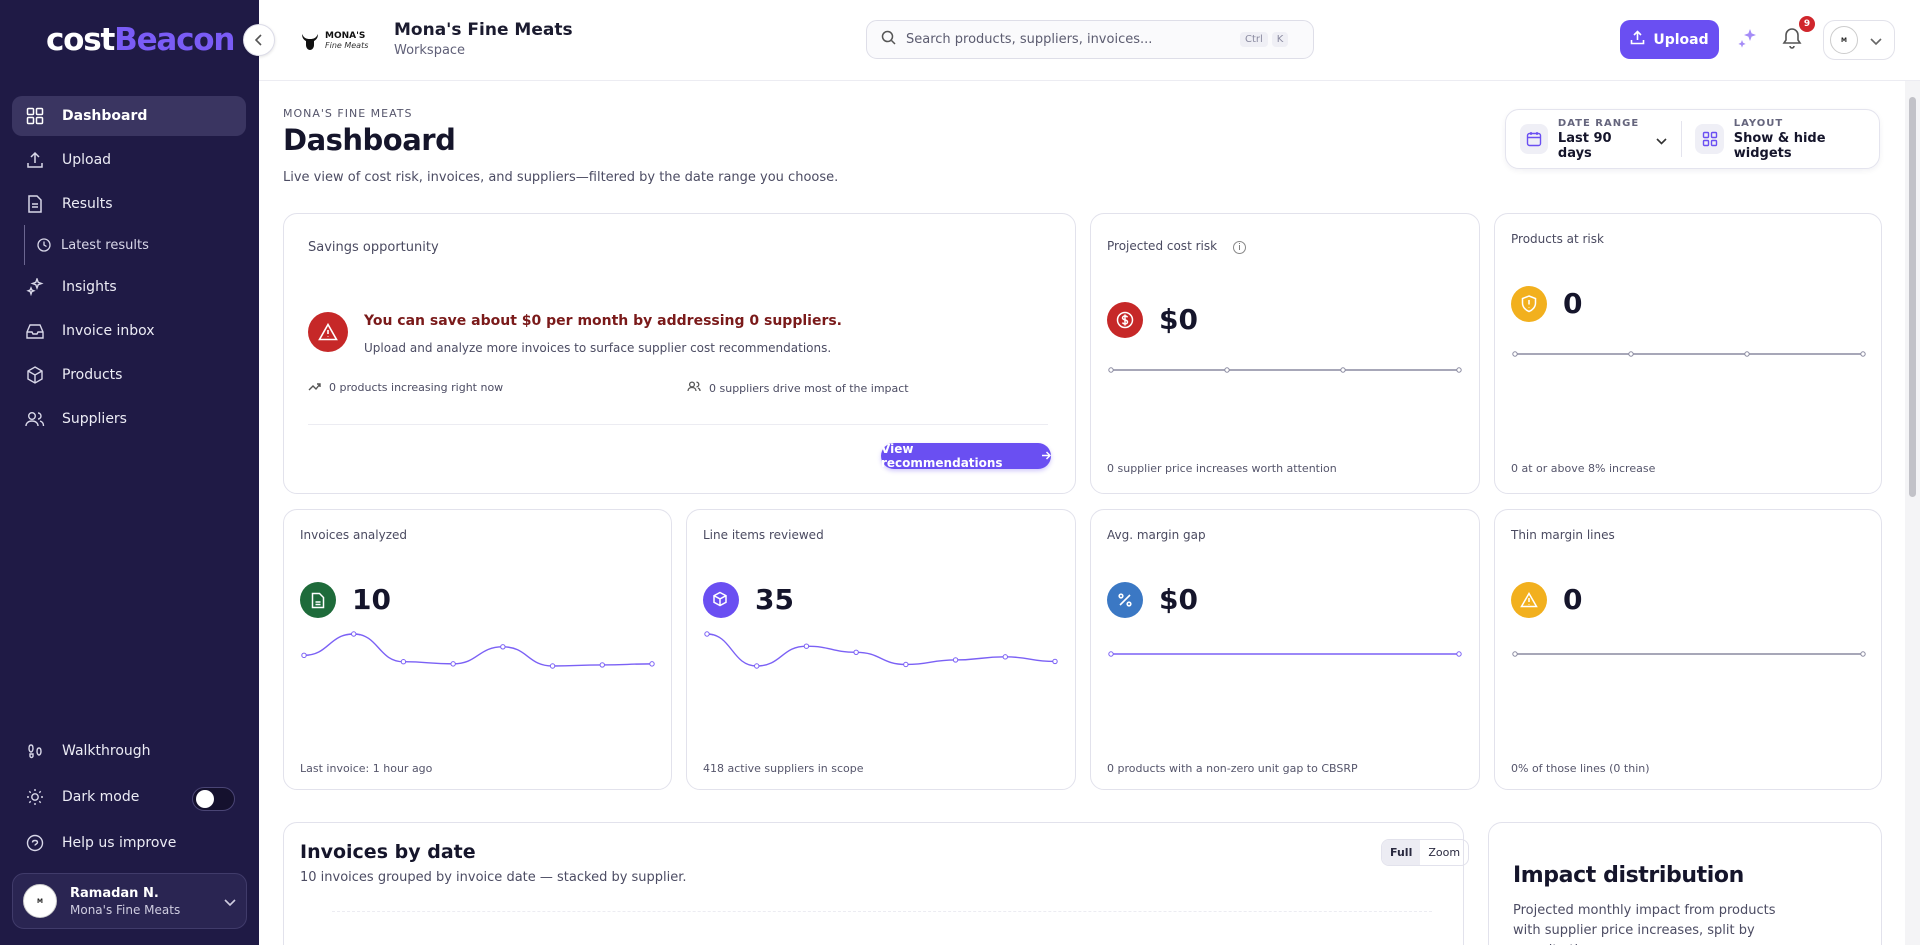 This screenshot has height=945, width=1920. I want to click on workspace-label: Workspace, so click(430, 50).